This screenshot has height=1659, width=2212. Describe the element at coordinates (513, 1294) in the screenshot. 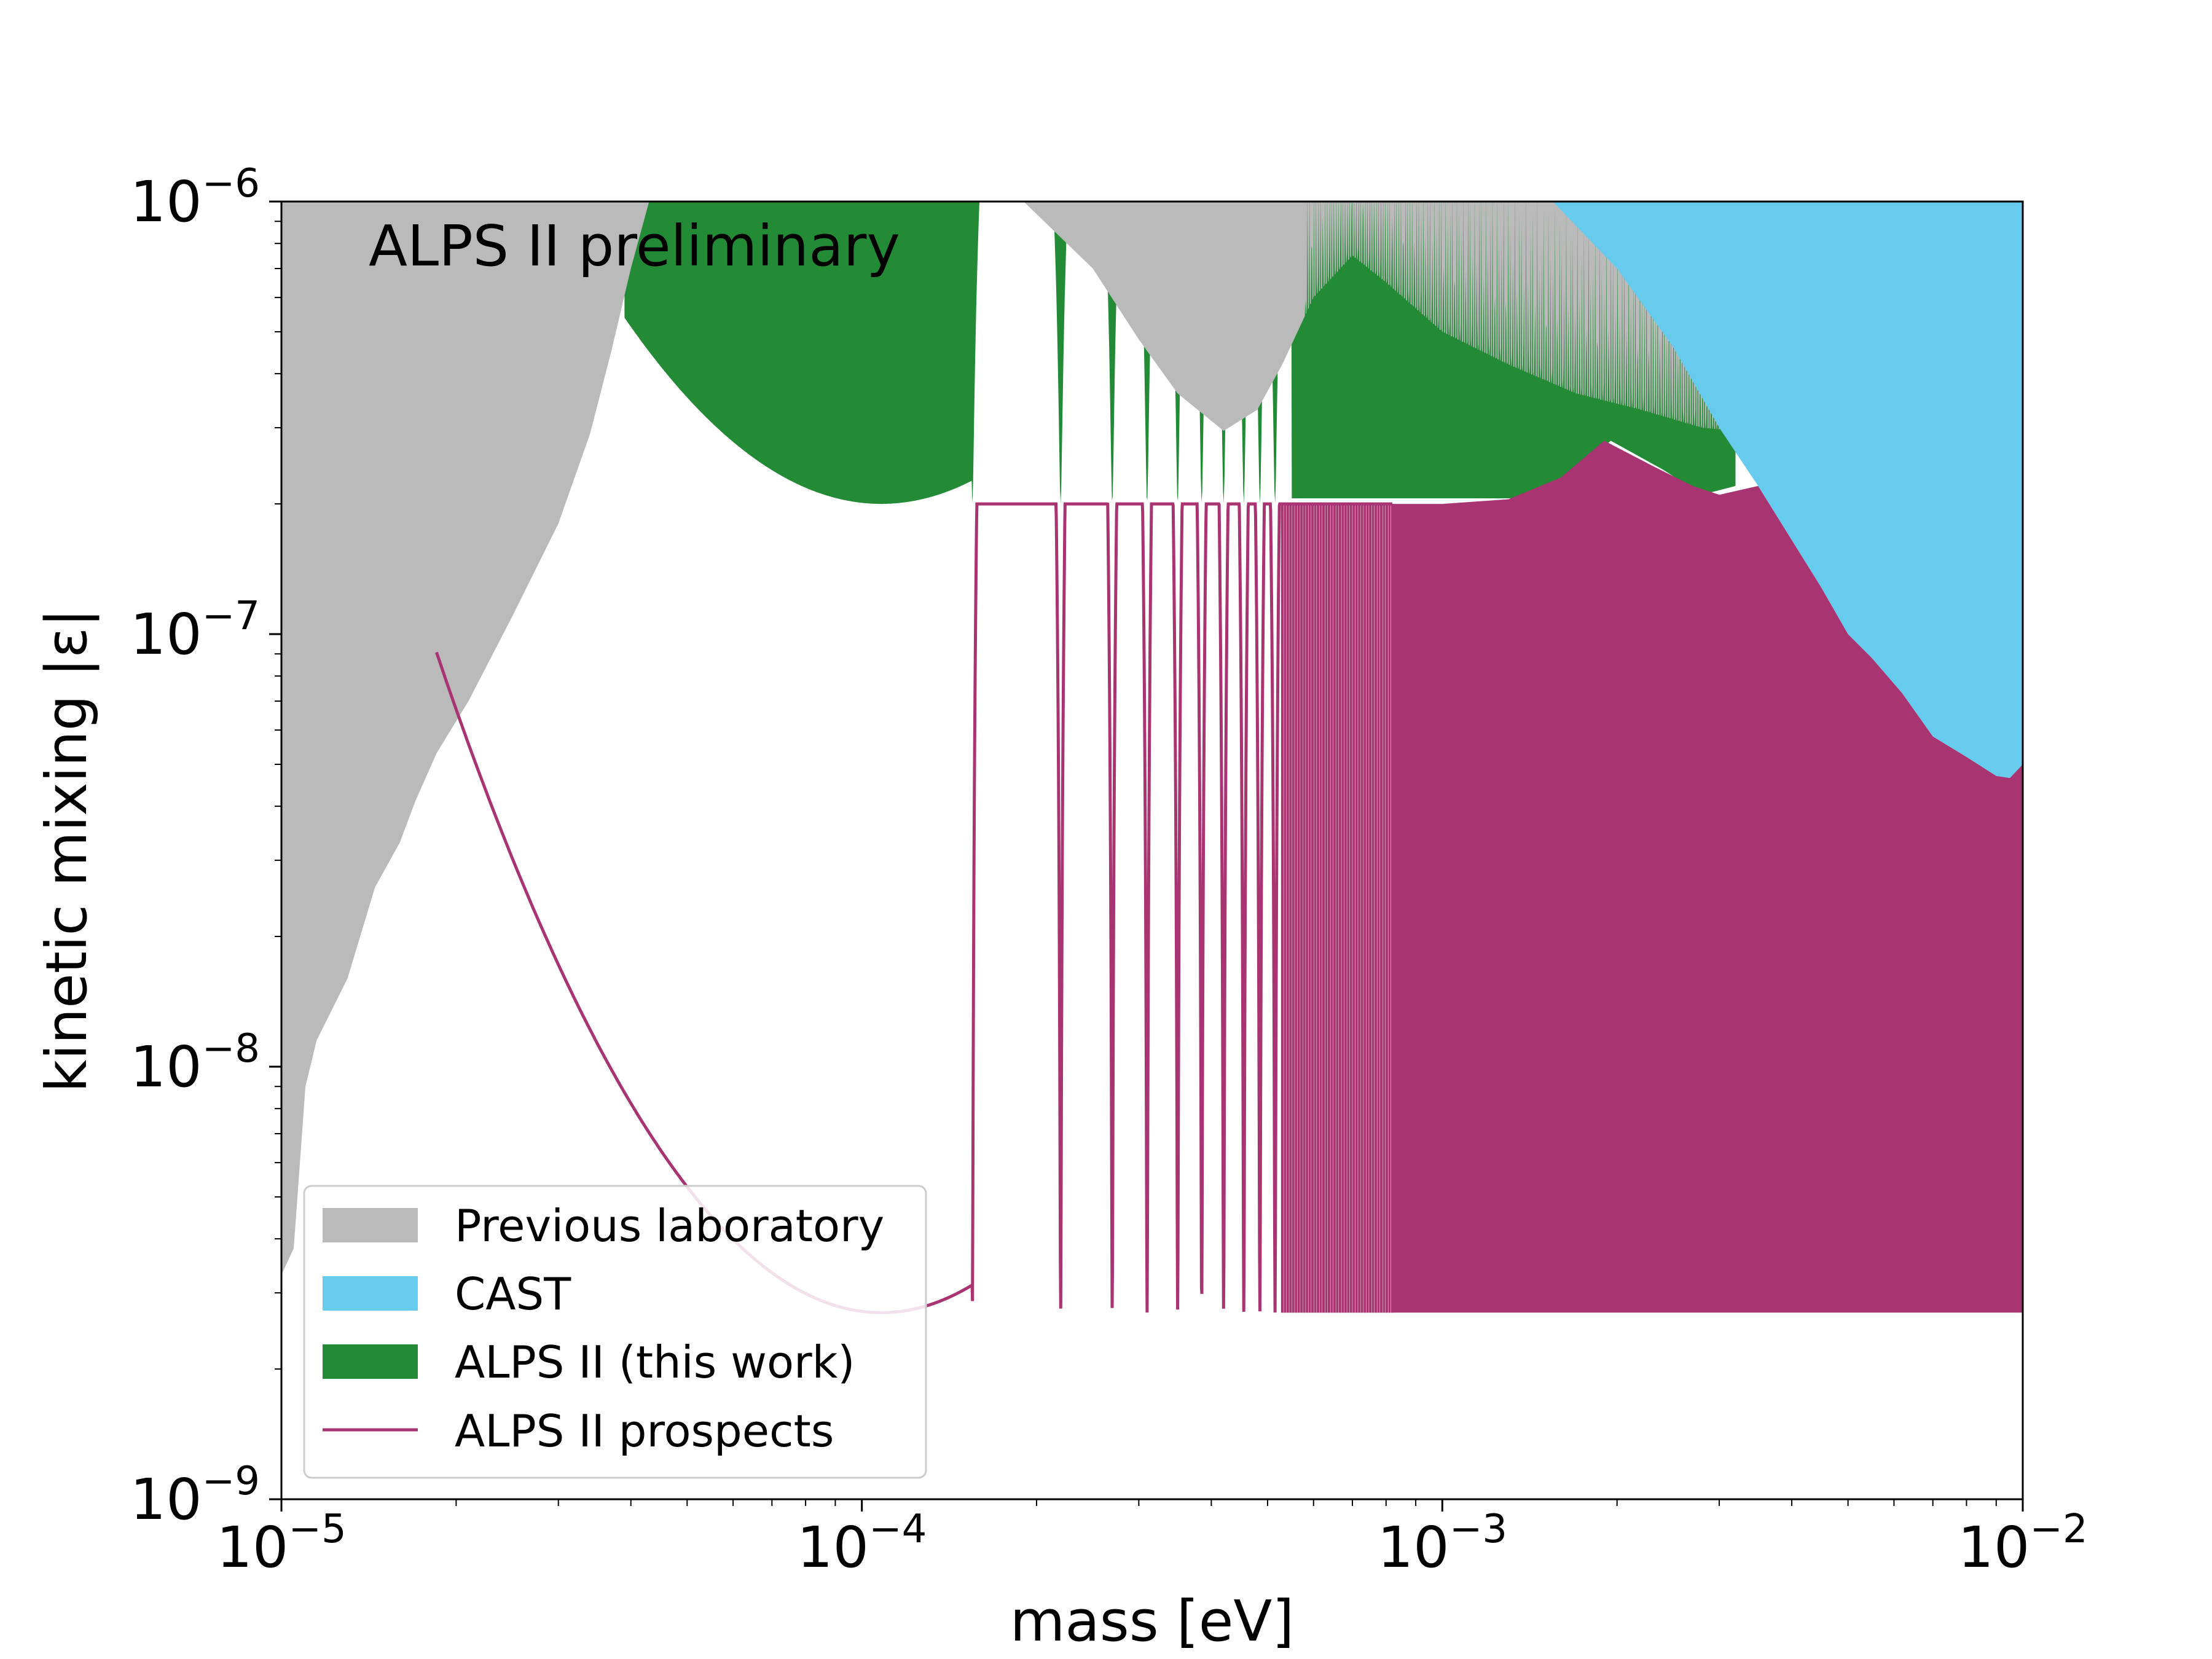

I see `legend-label-cast: CAST` at that location.